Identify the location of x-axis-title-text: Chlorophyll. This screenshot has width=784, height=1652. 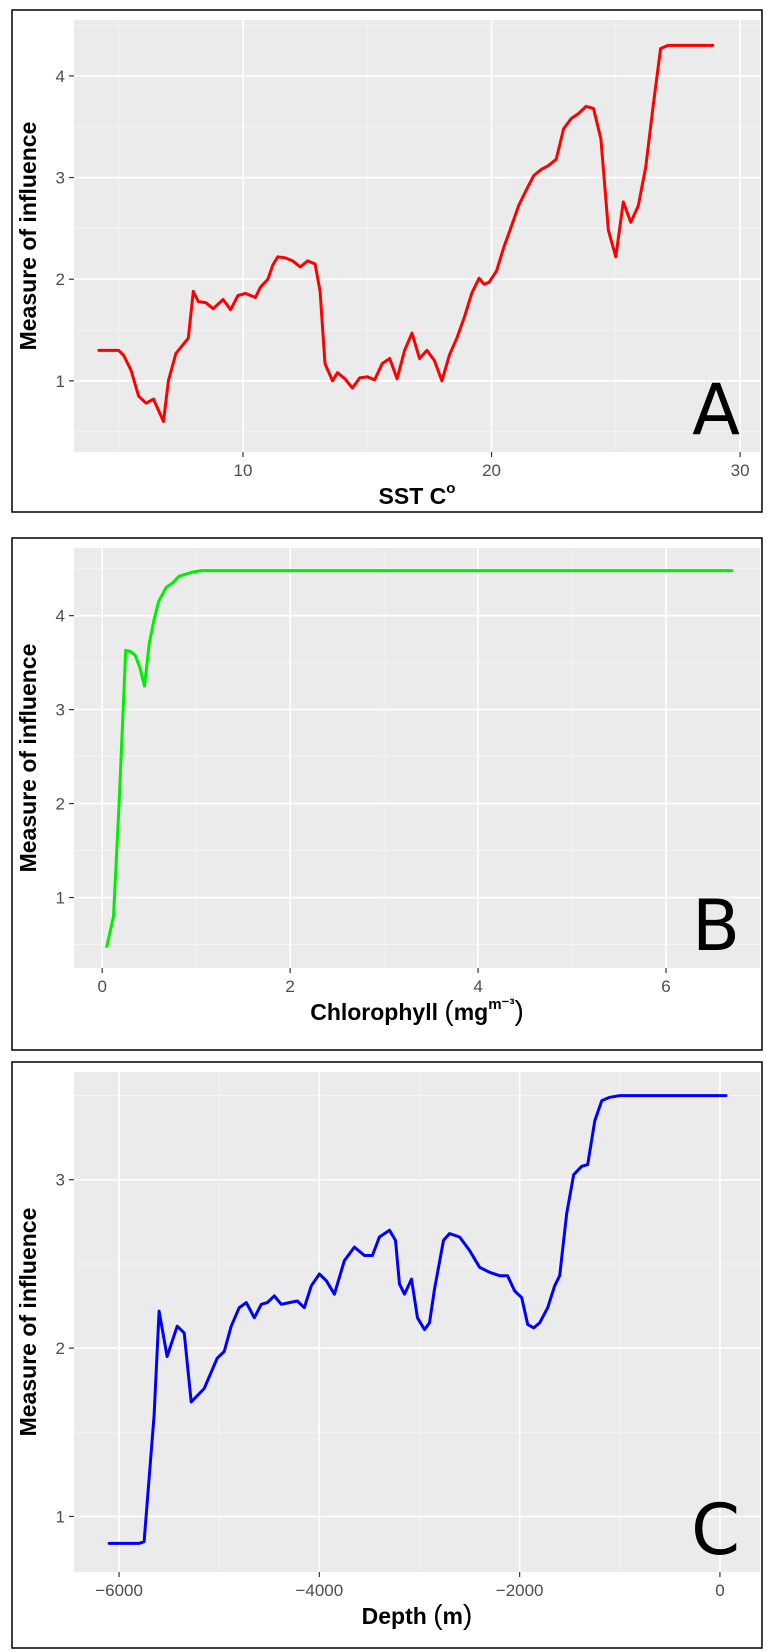
(377, 1012).